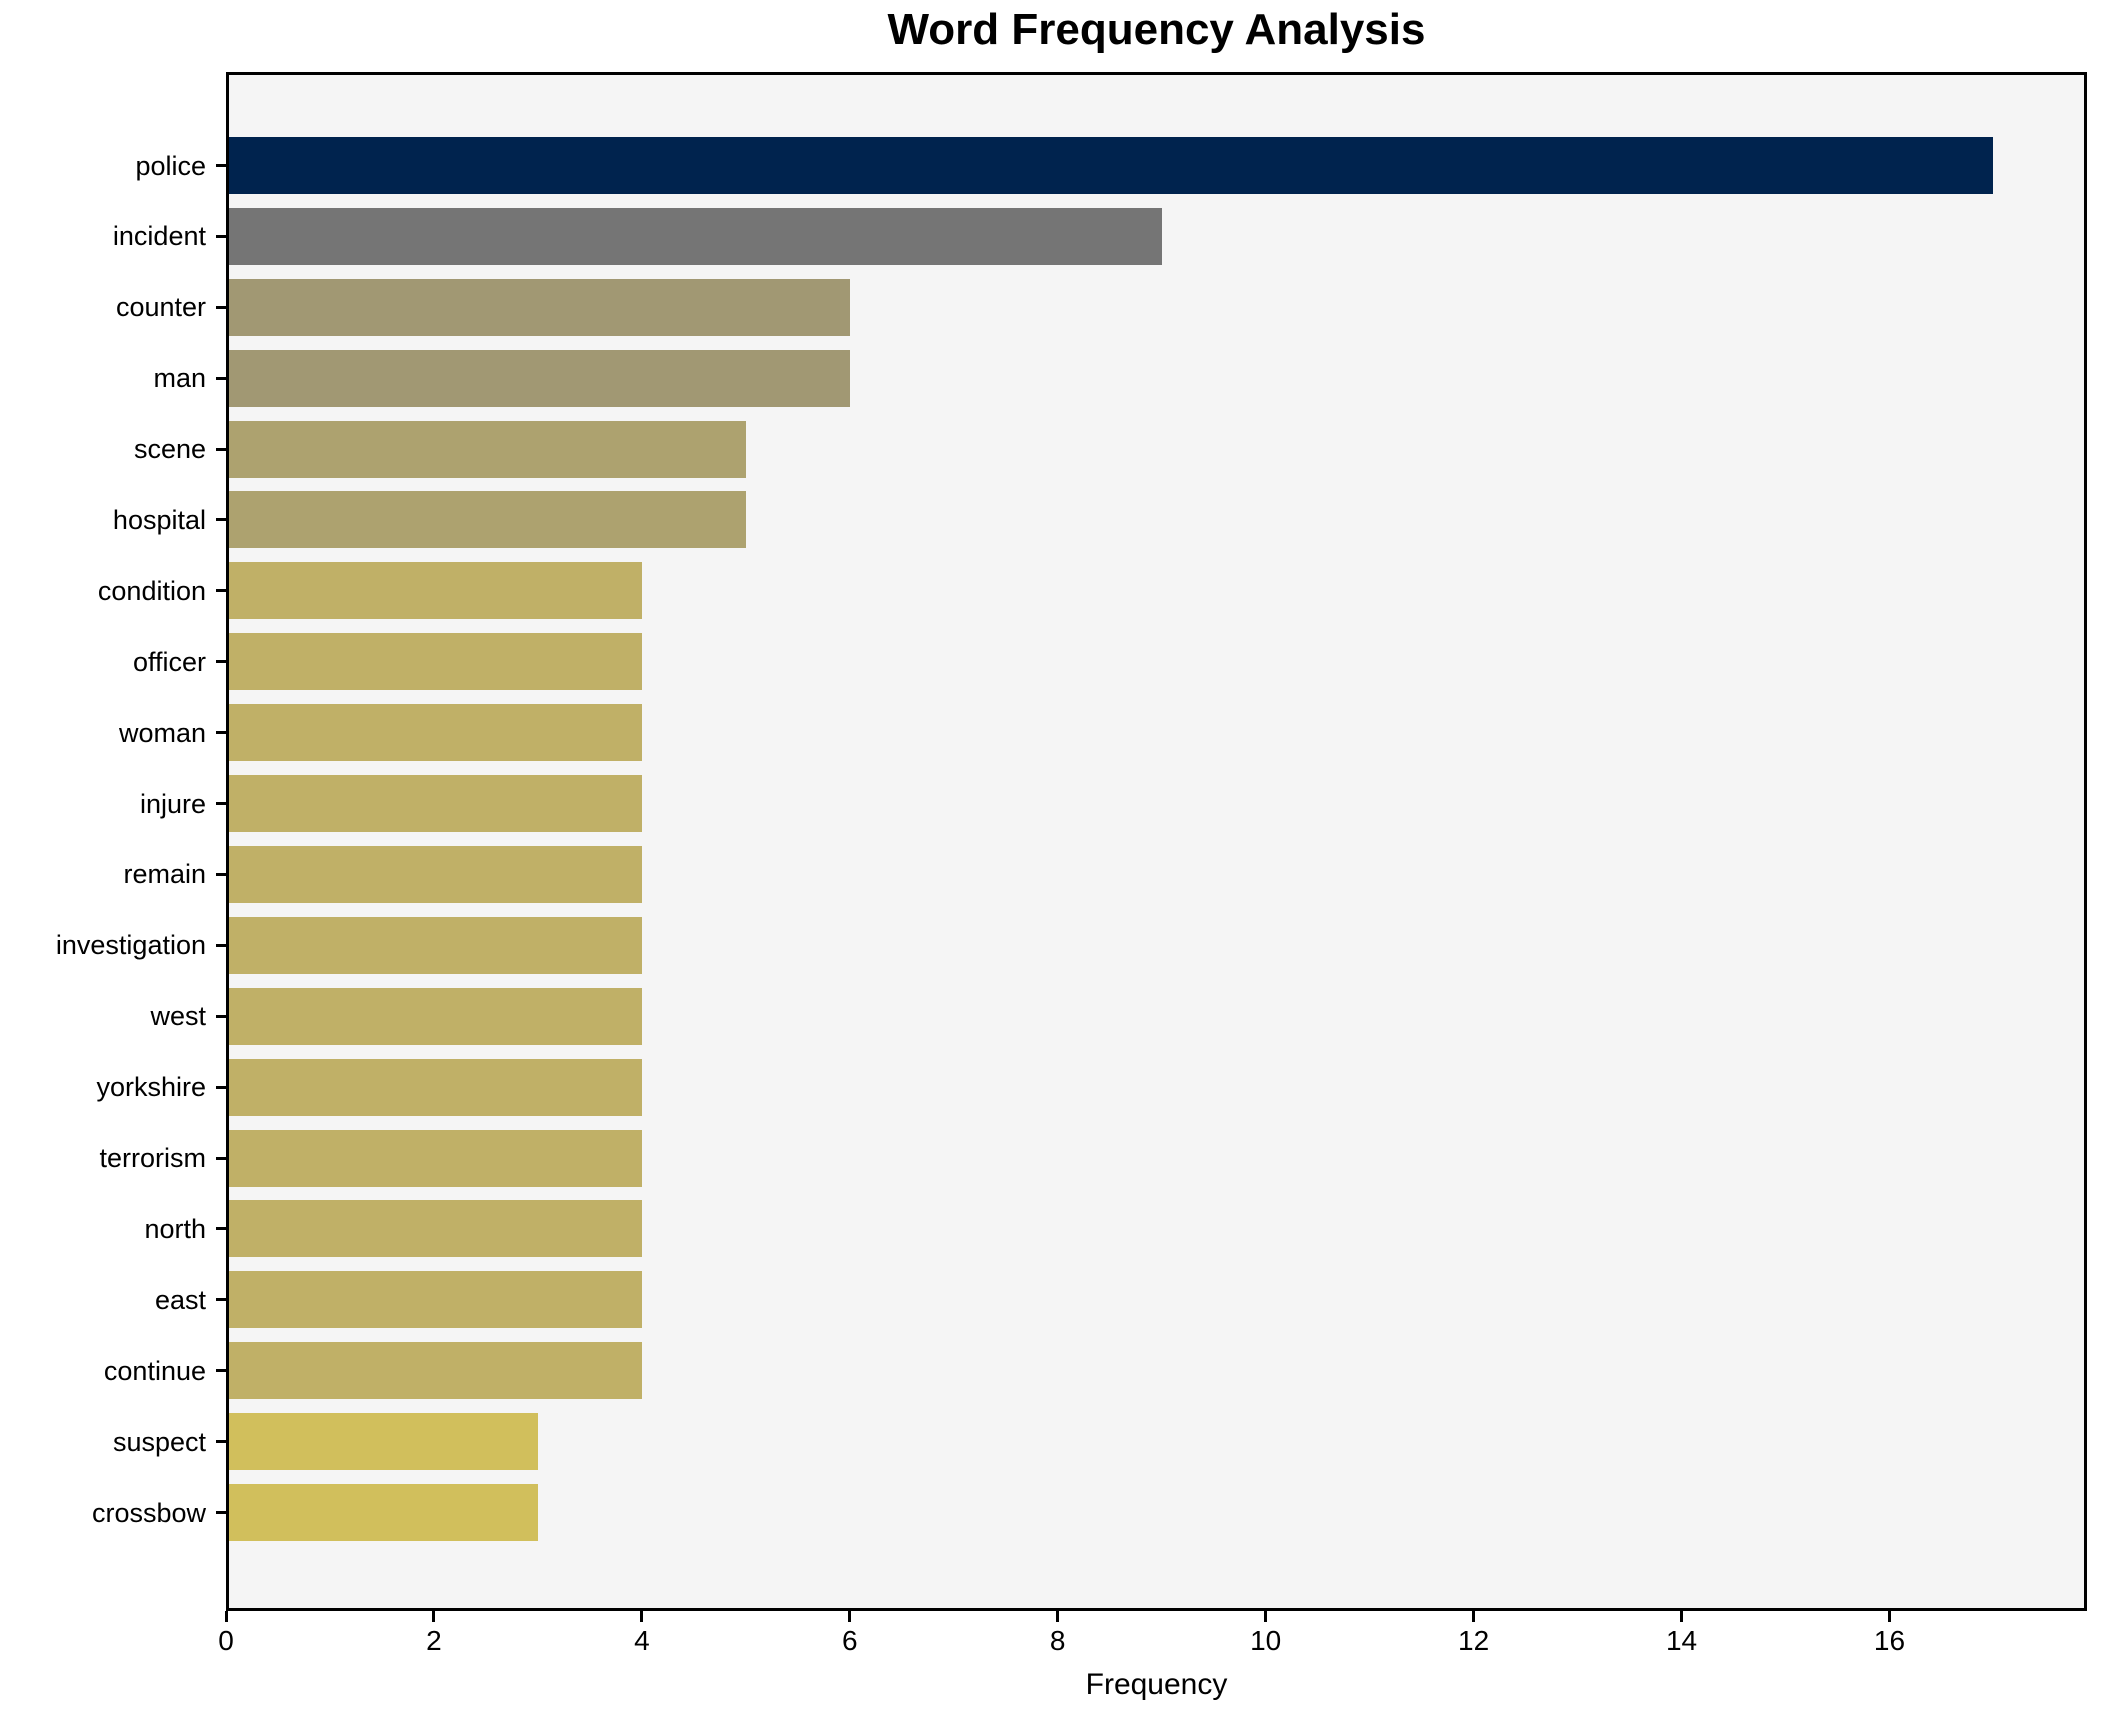 Image resolution: width=2104 pixels, height=1722 pixels. Describe the element at coordinates (434, 1371) in the screenshot. I see `bar-continue` at that location.